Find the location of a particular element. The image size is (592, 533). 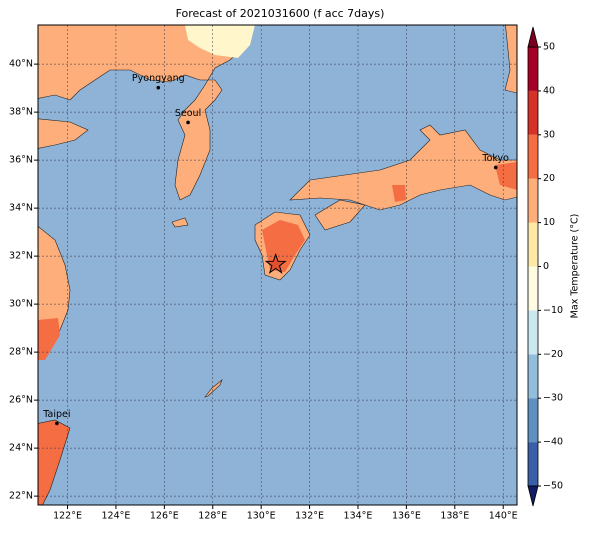

jeju is located at coordinates (180, 222).